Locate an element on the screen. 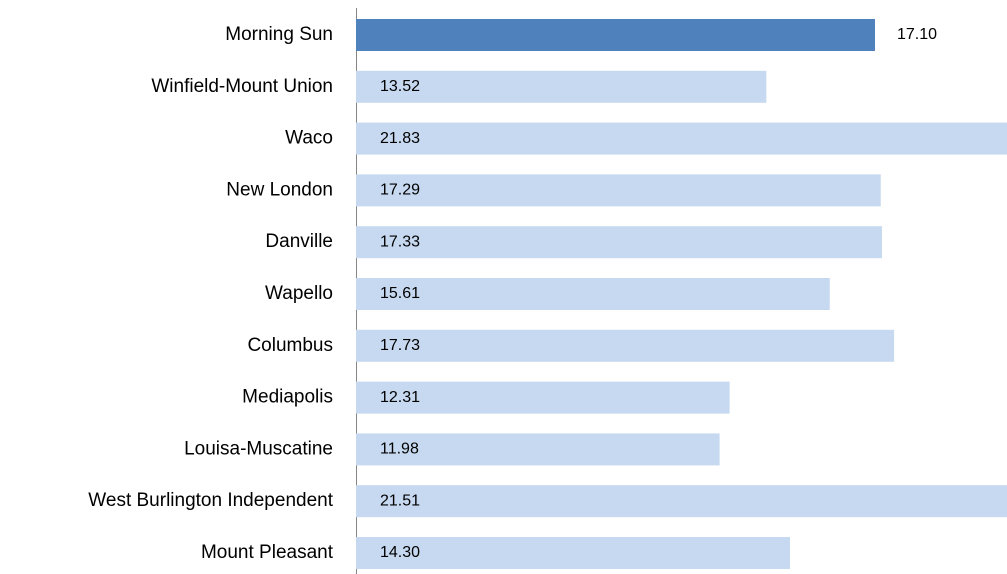  category-label: Mediapolis is located at coordinates (287, 397).